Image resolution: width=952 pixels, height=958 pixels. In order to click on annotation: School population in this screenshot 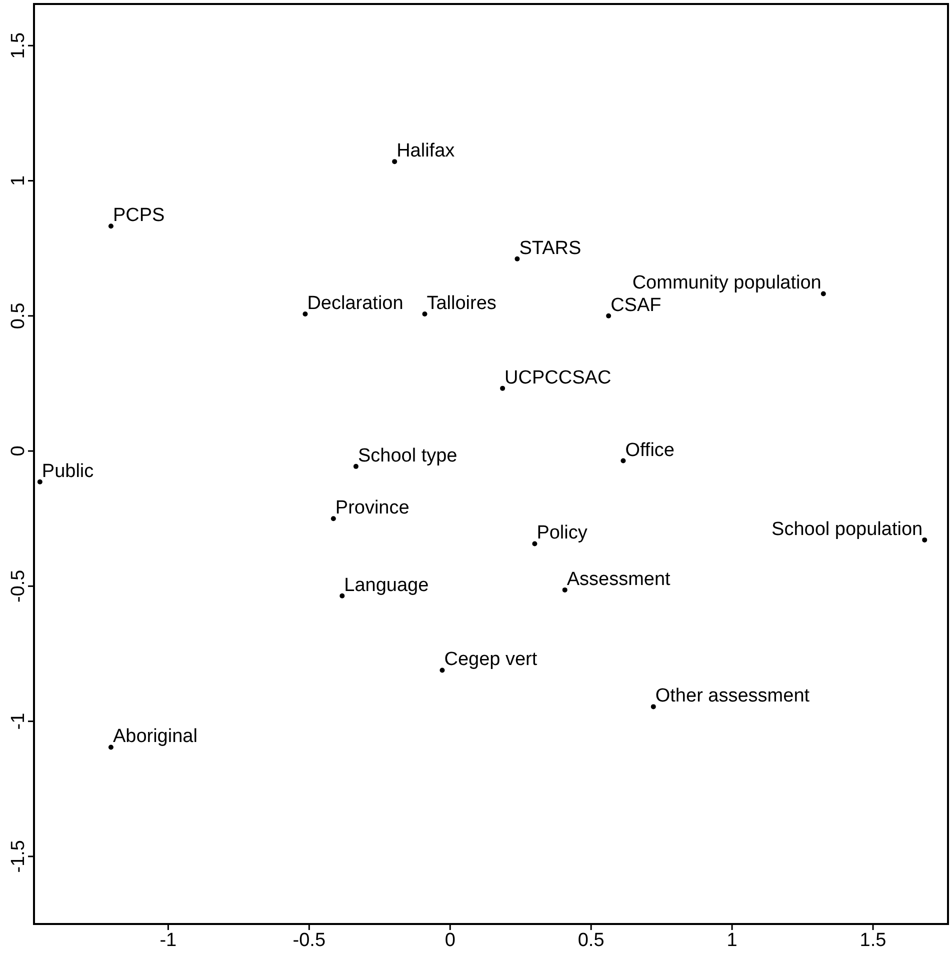, I will do `click(847, 529)`.